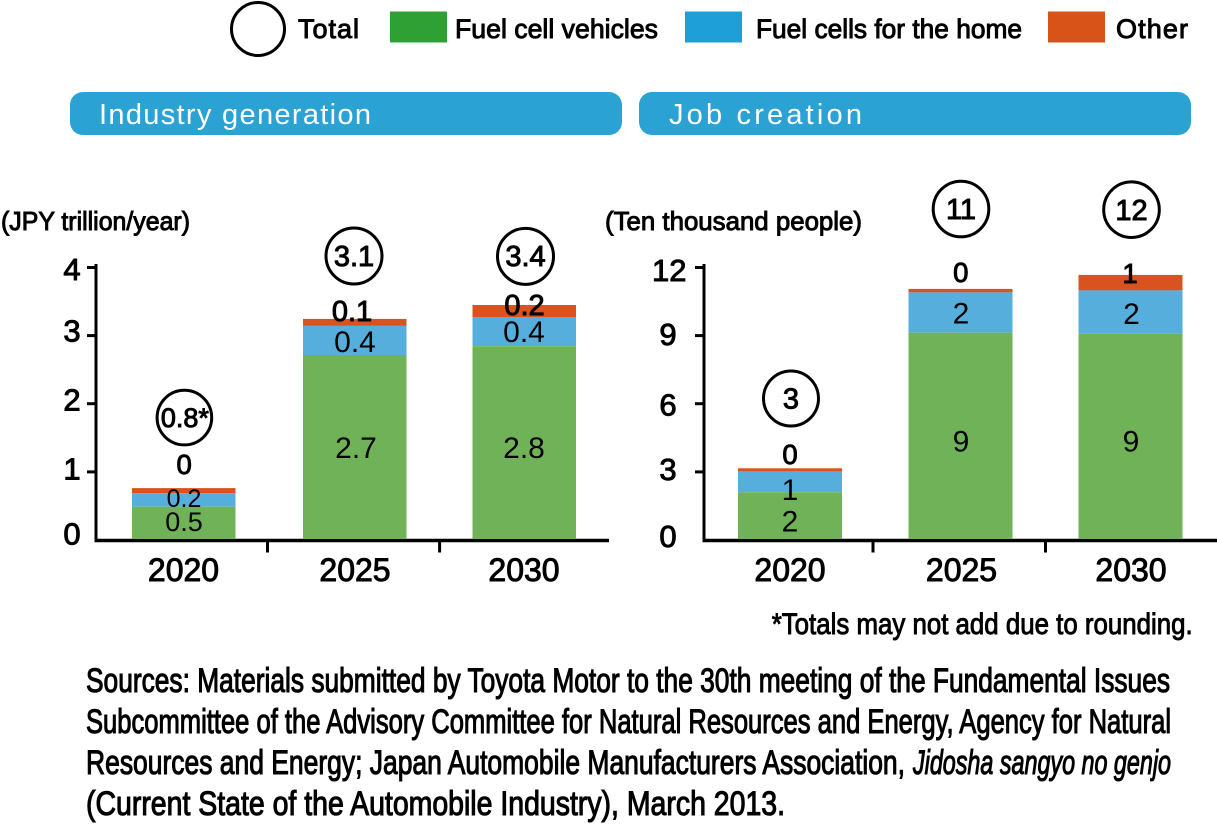 The image size is (1217, 824). I want to click on svg-text: 6, so click(667, 405).